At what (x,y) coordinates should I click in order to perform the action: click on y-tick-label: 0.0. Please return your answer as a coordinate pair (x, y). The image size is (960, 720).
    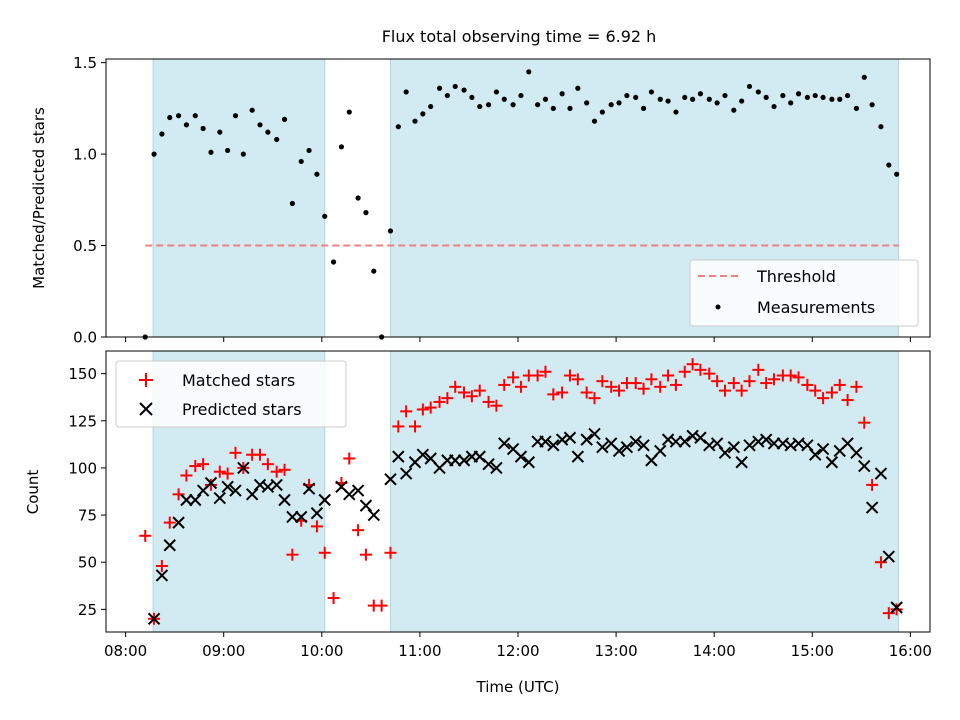
    Looking at the image, I should click on (85, 338).